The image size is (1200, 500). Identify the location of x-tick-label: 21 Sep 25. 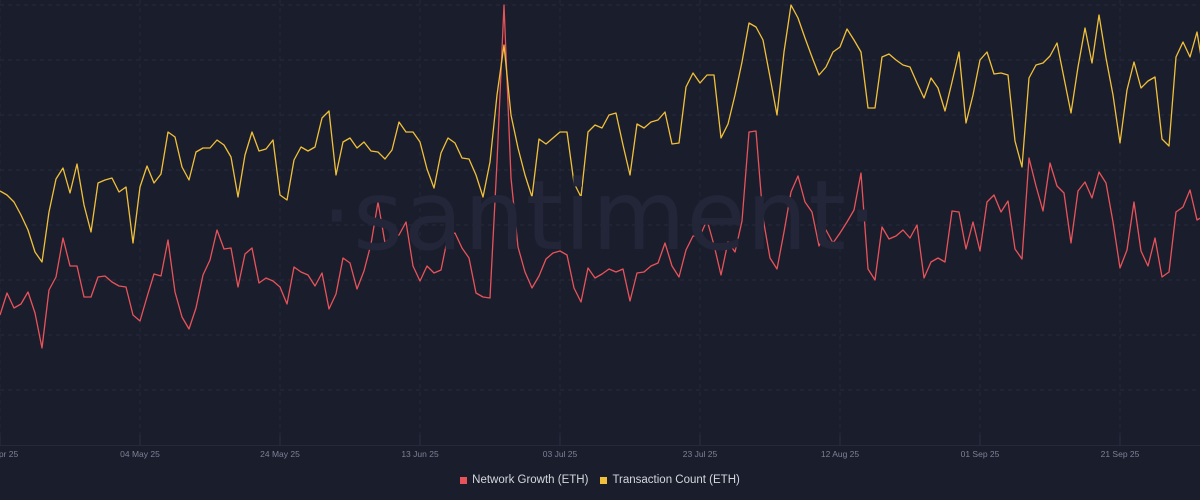
(1120, 454).